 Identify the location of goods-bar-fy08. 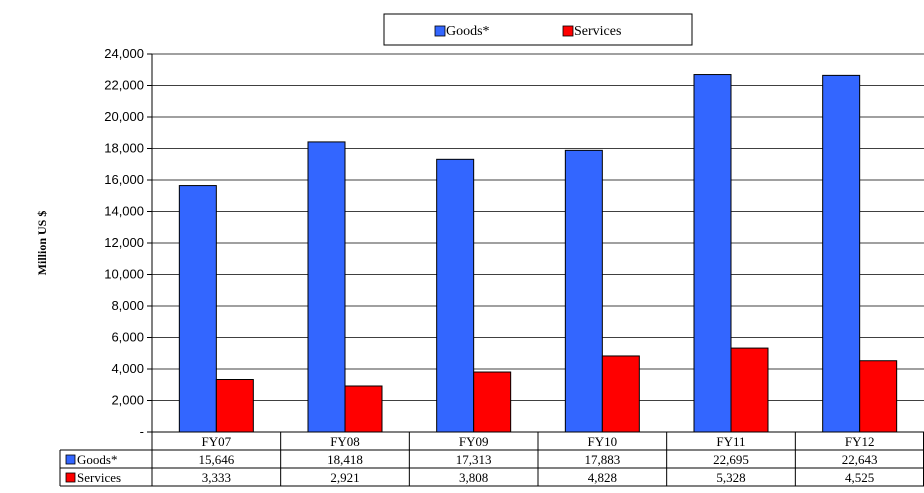
(326, 287).